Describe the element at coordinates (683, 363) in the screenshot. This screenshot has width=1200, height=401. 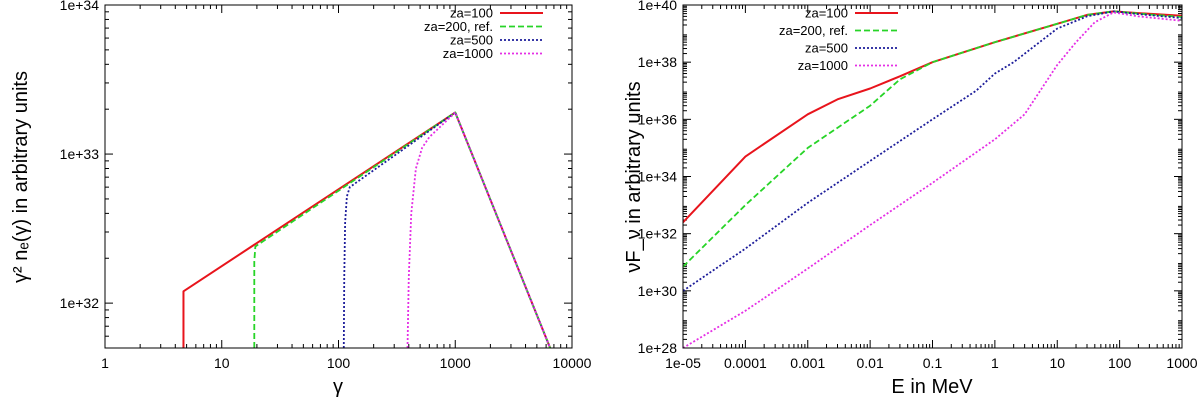
I see `x-tick-label: 1e-05` at that location.